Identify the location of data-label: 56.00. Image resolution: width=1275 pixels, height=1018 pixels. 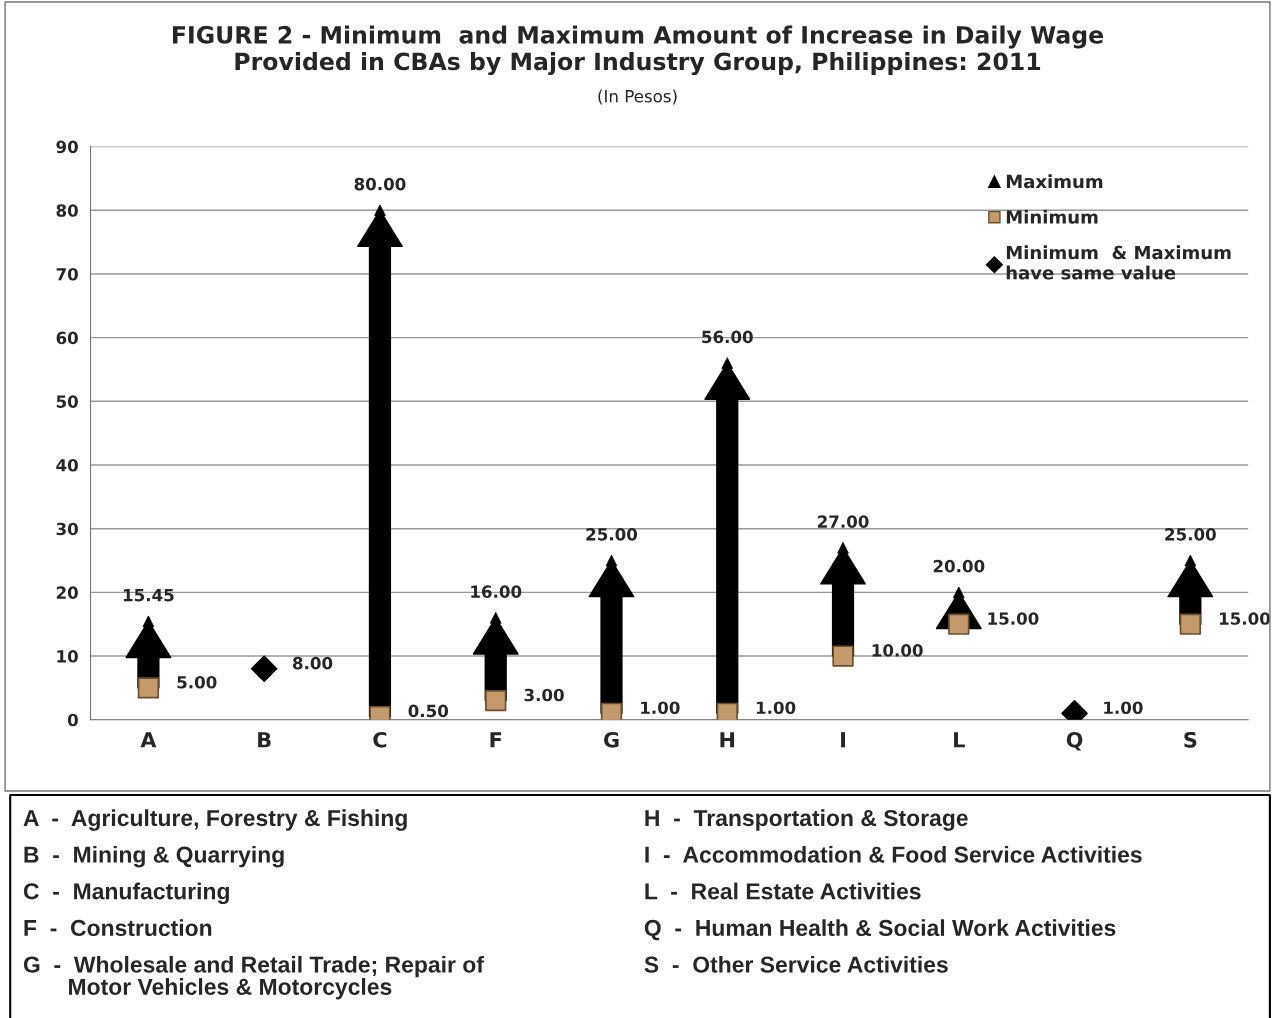
(727, 337).